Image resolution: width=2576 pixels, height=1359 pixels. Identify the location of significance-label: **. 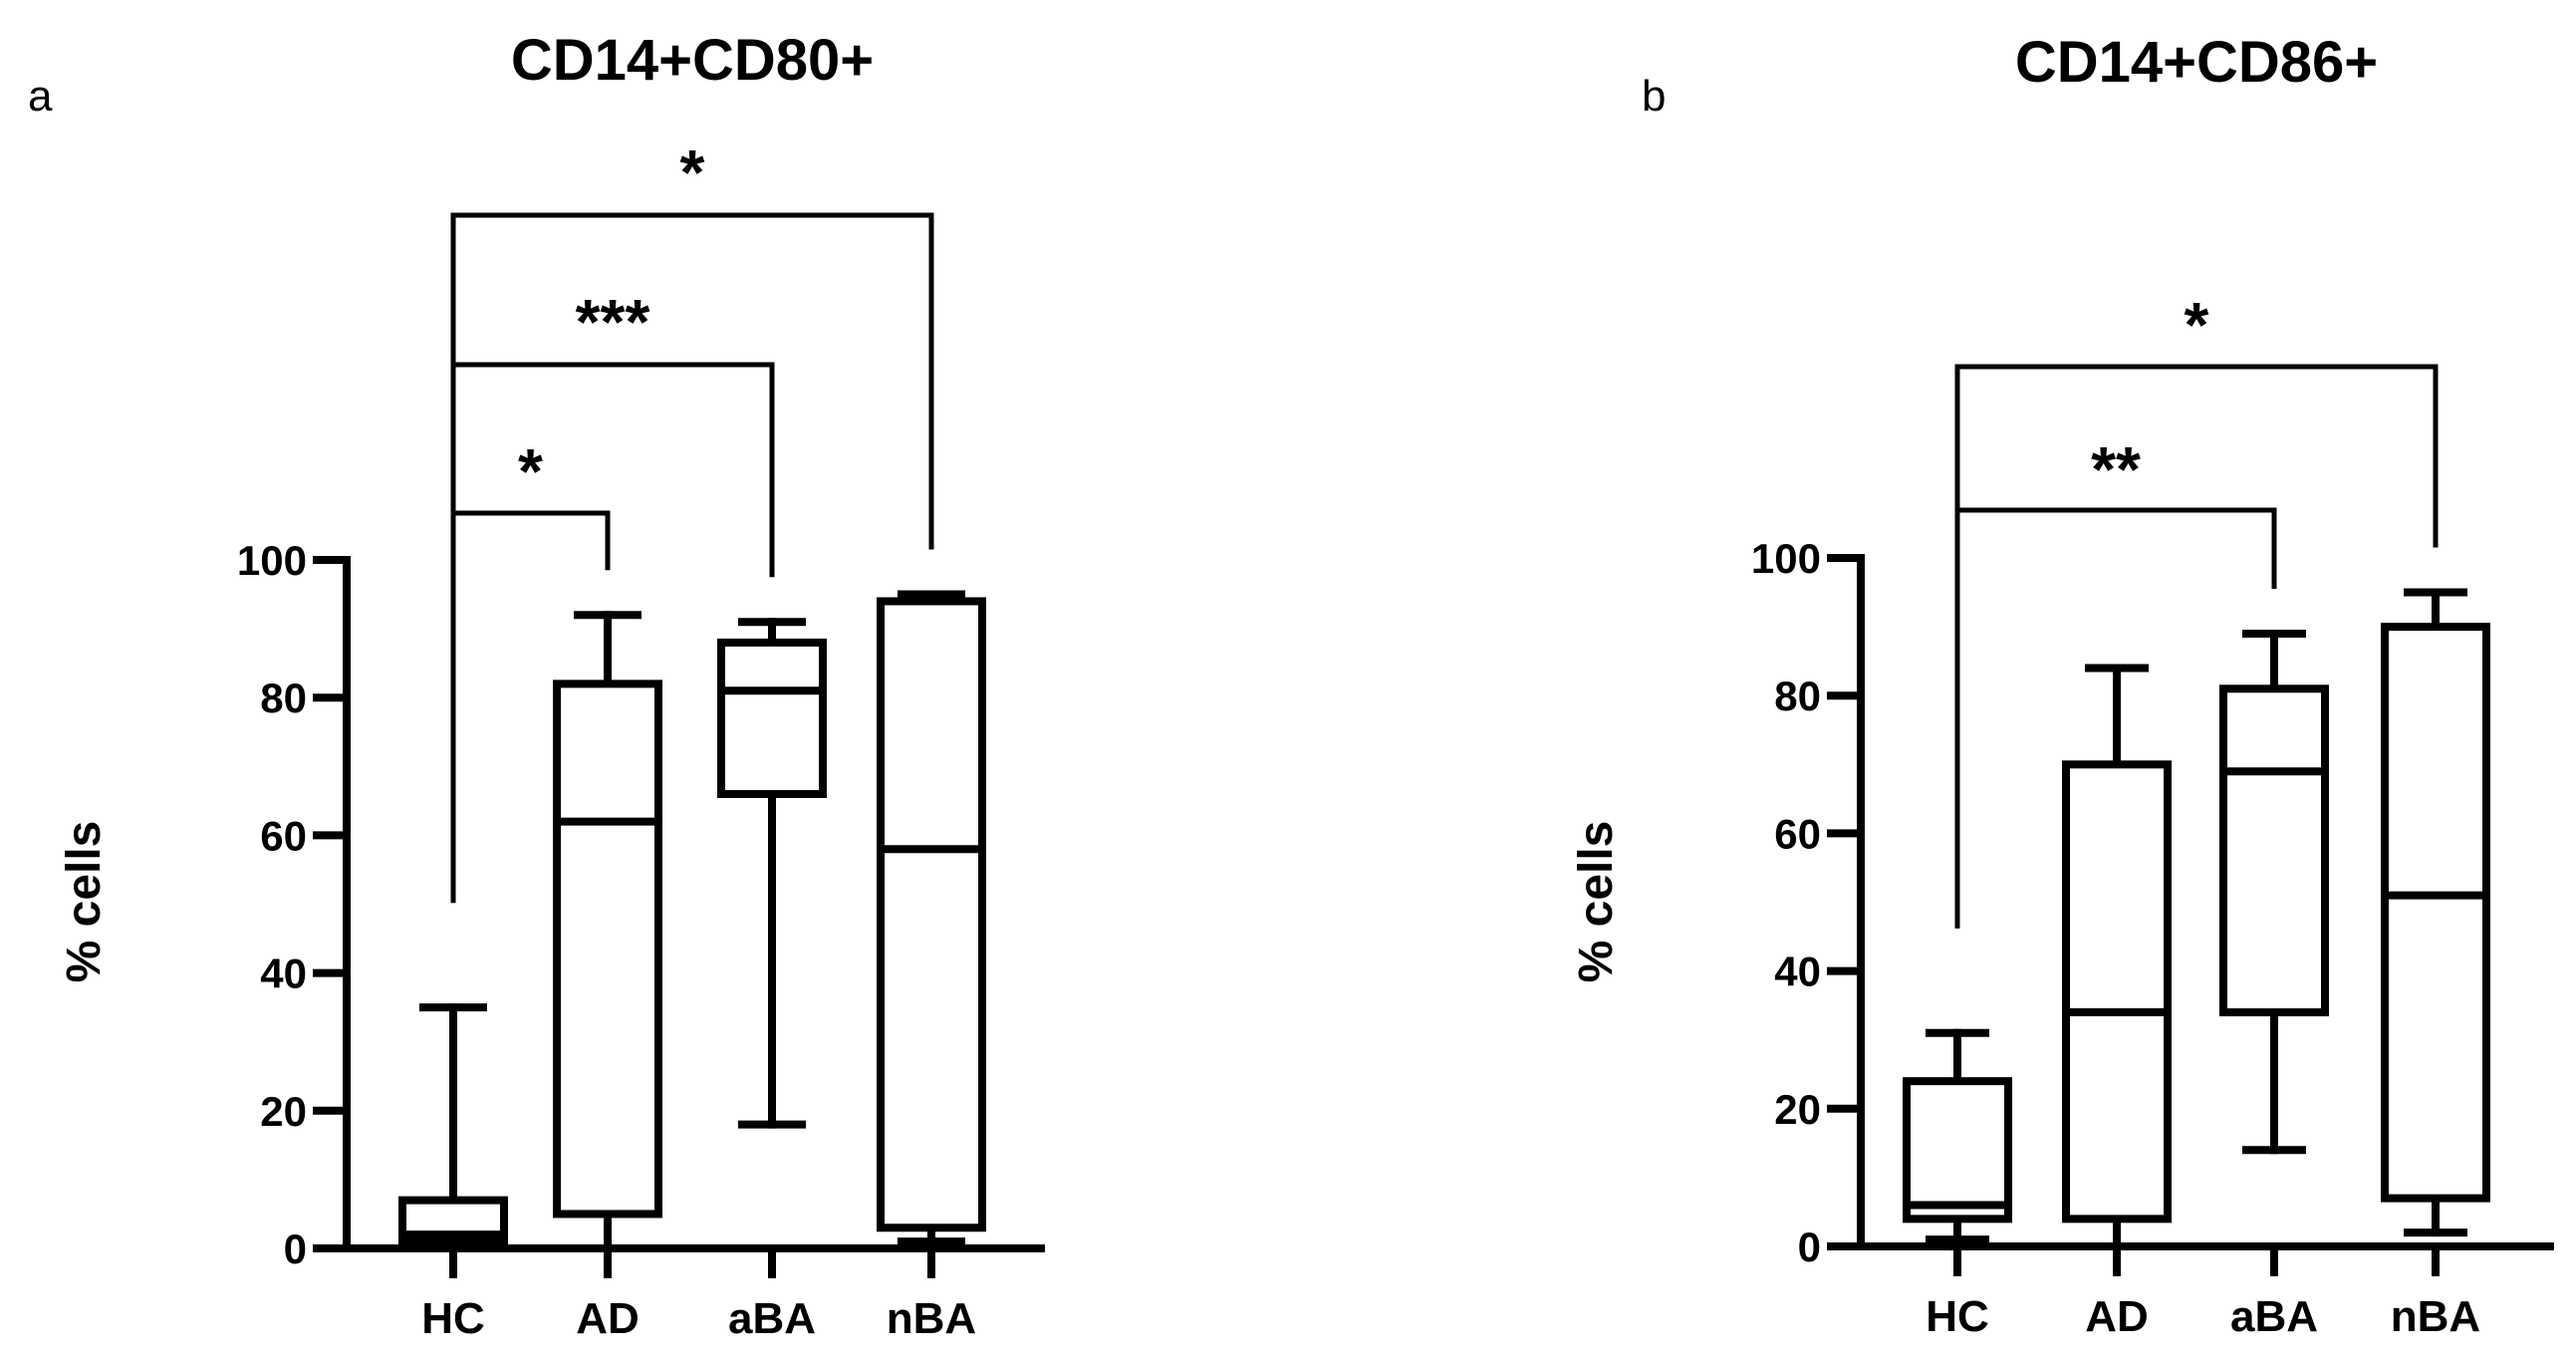
(2116, 469).